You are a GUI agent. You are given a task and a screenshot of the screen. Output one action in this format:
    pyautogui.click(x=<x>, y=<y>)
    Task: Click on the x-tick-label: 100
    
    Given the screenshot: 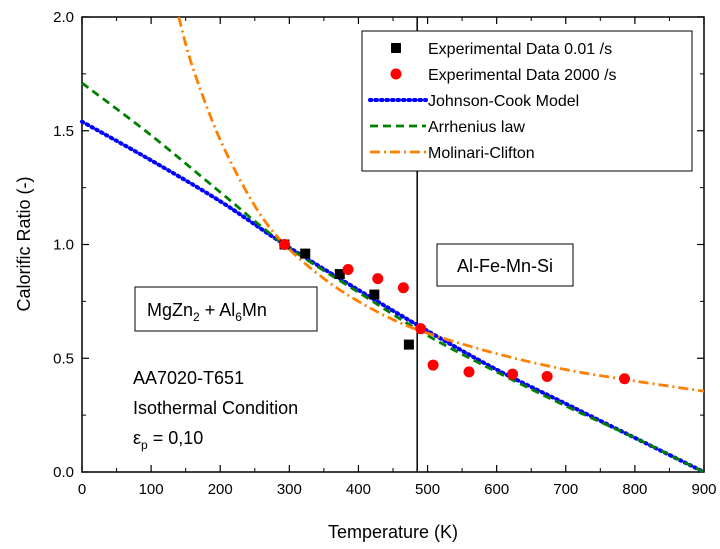 What is the action you would take?
    pyautogui.click(x=151, y=489)
    